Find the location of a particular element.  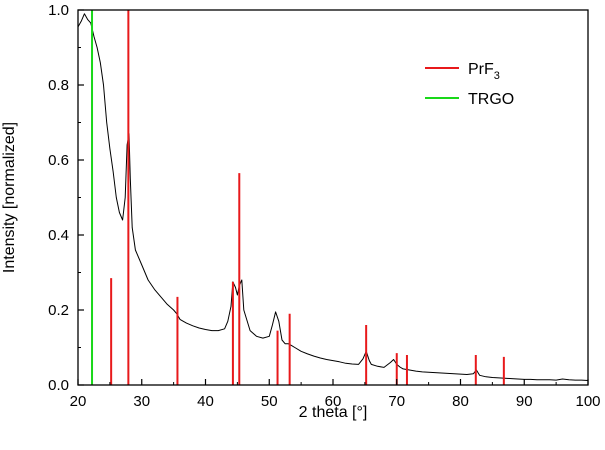

y-tick-label: 0.8 is located at coordinates (58, 85).